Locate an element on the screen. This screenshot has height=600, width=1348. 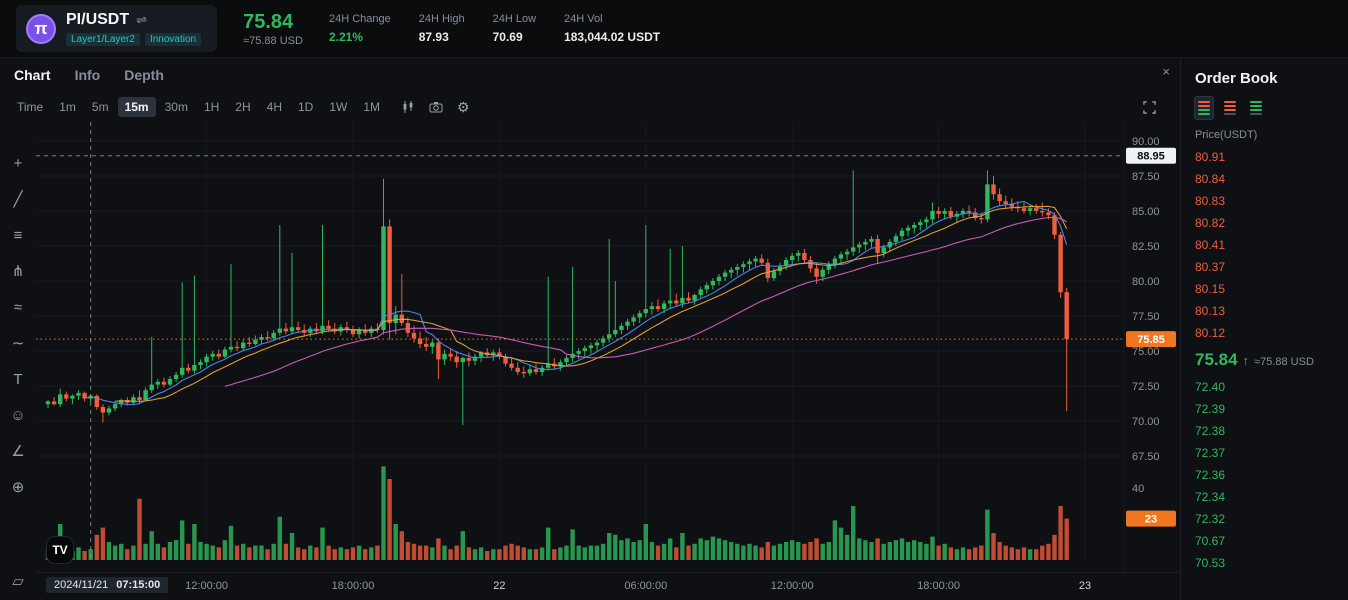
pair-name: PI/USDT is located at coordinates (98, 19).